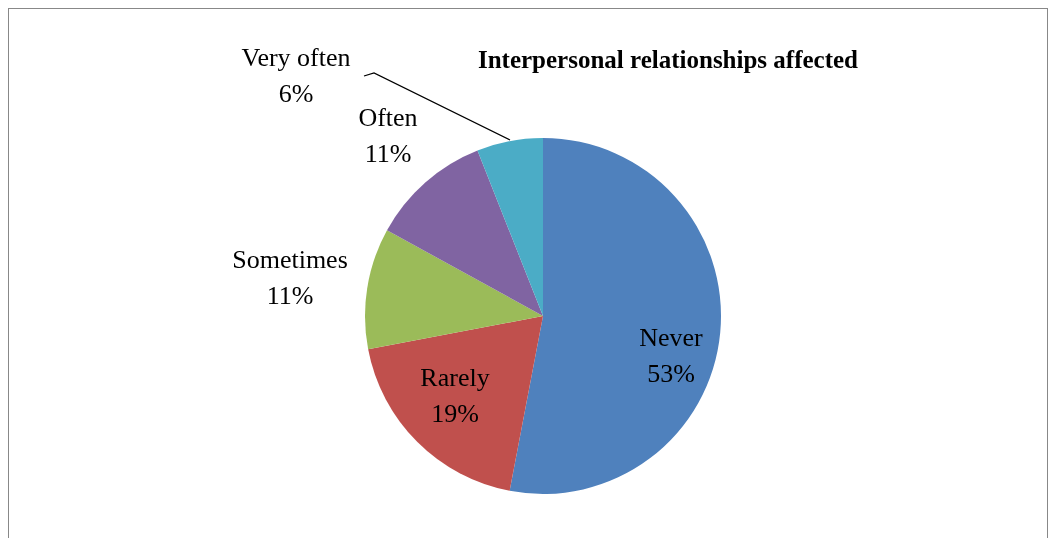 The image size is (1048, 538). I want to click on slice-label: Never, so click(671, 337).